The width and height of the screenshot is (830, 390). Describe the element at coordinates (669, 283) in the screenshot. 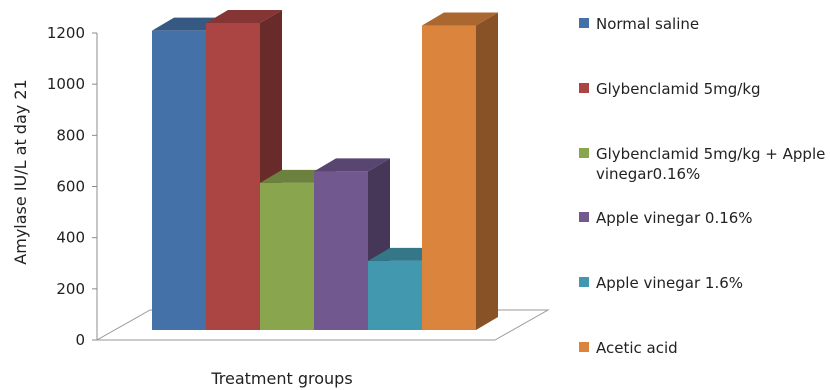

I see `legend-label: Apple vinegar 1.6%` at that location.